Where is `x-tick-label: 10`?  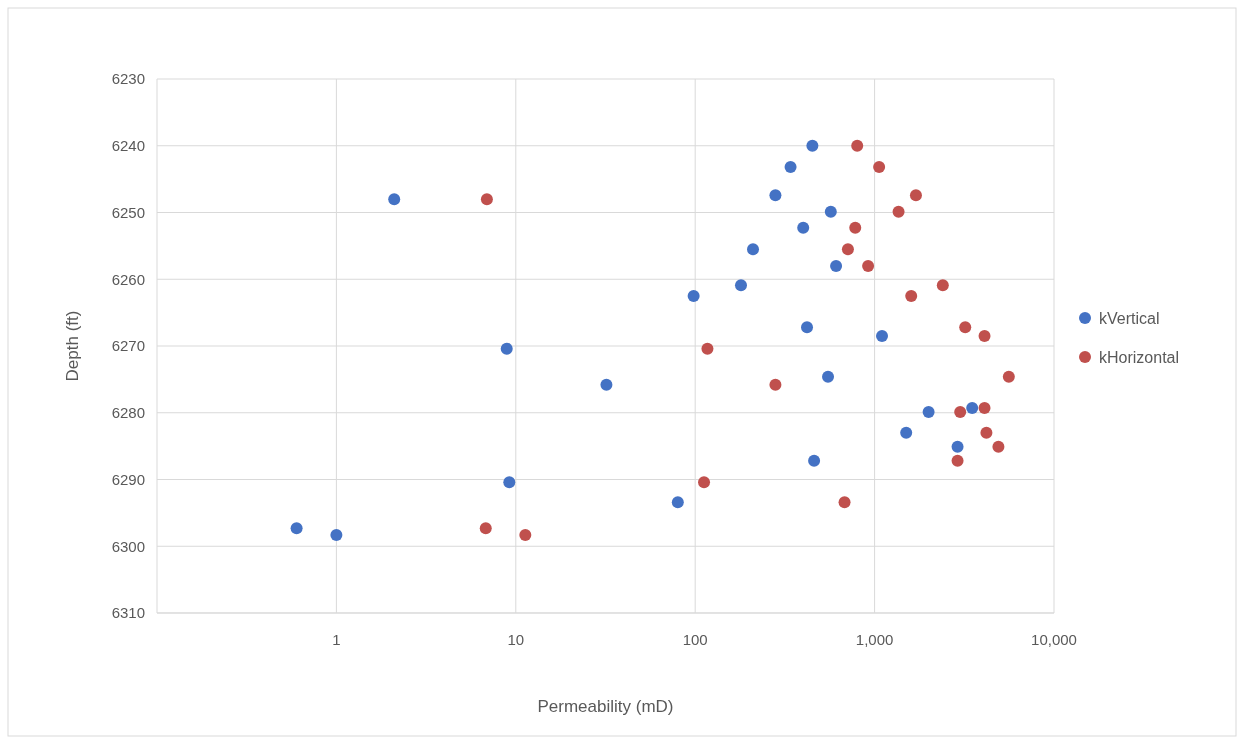 x-tick-label: 10 is located at coordinates (516, 639).